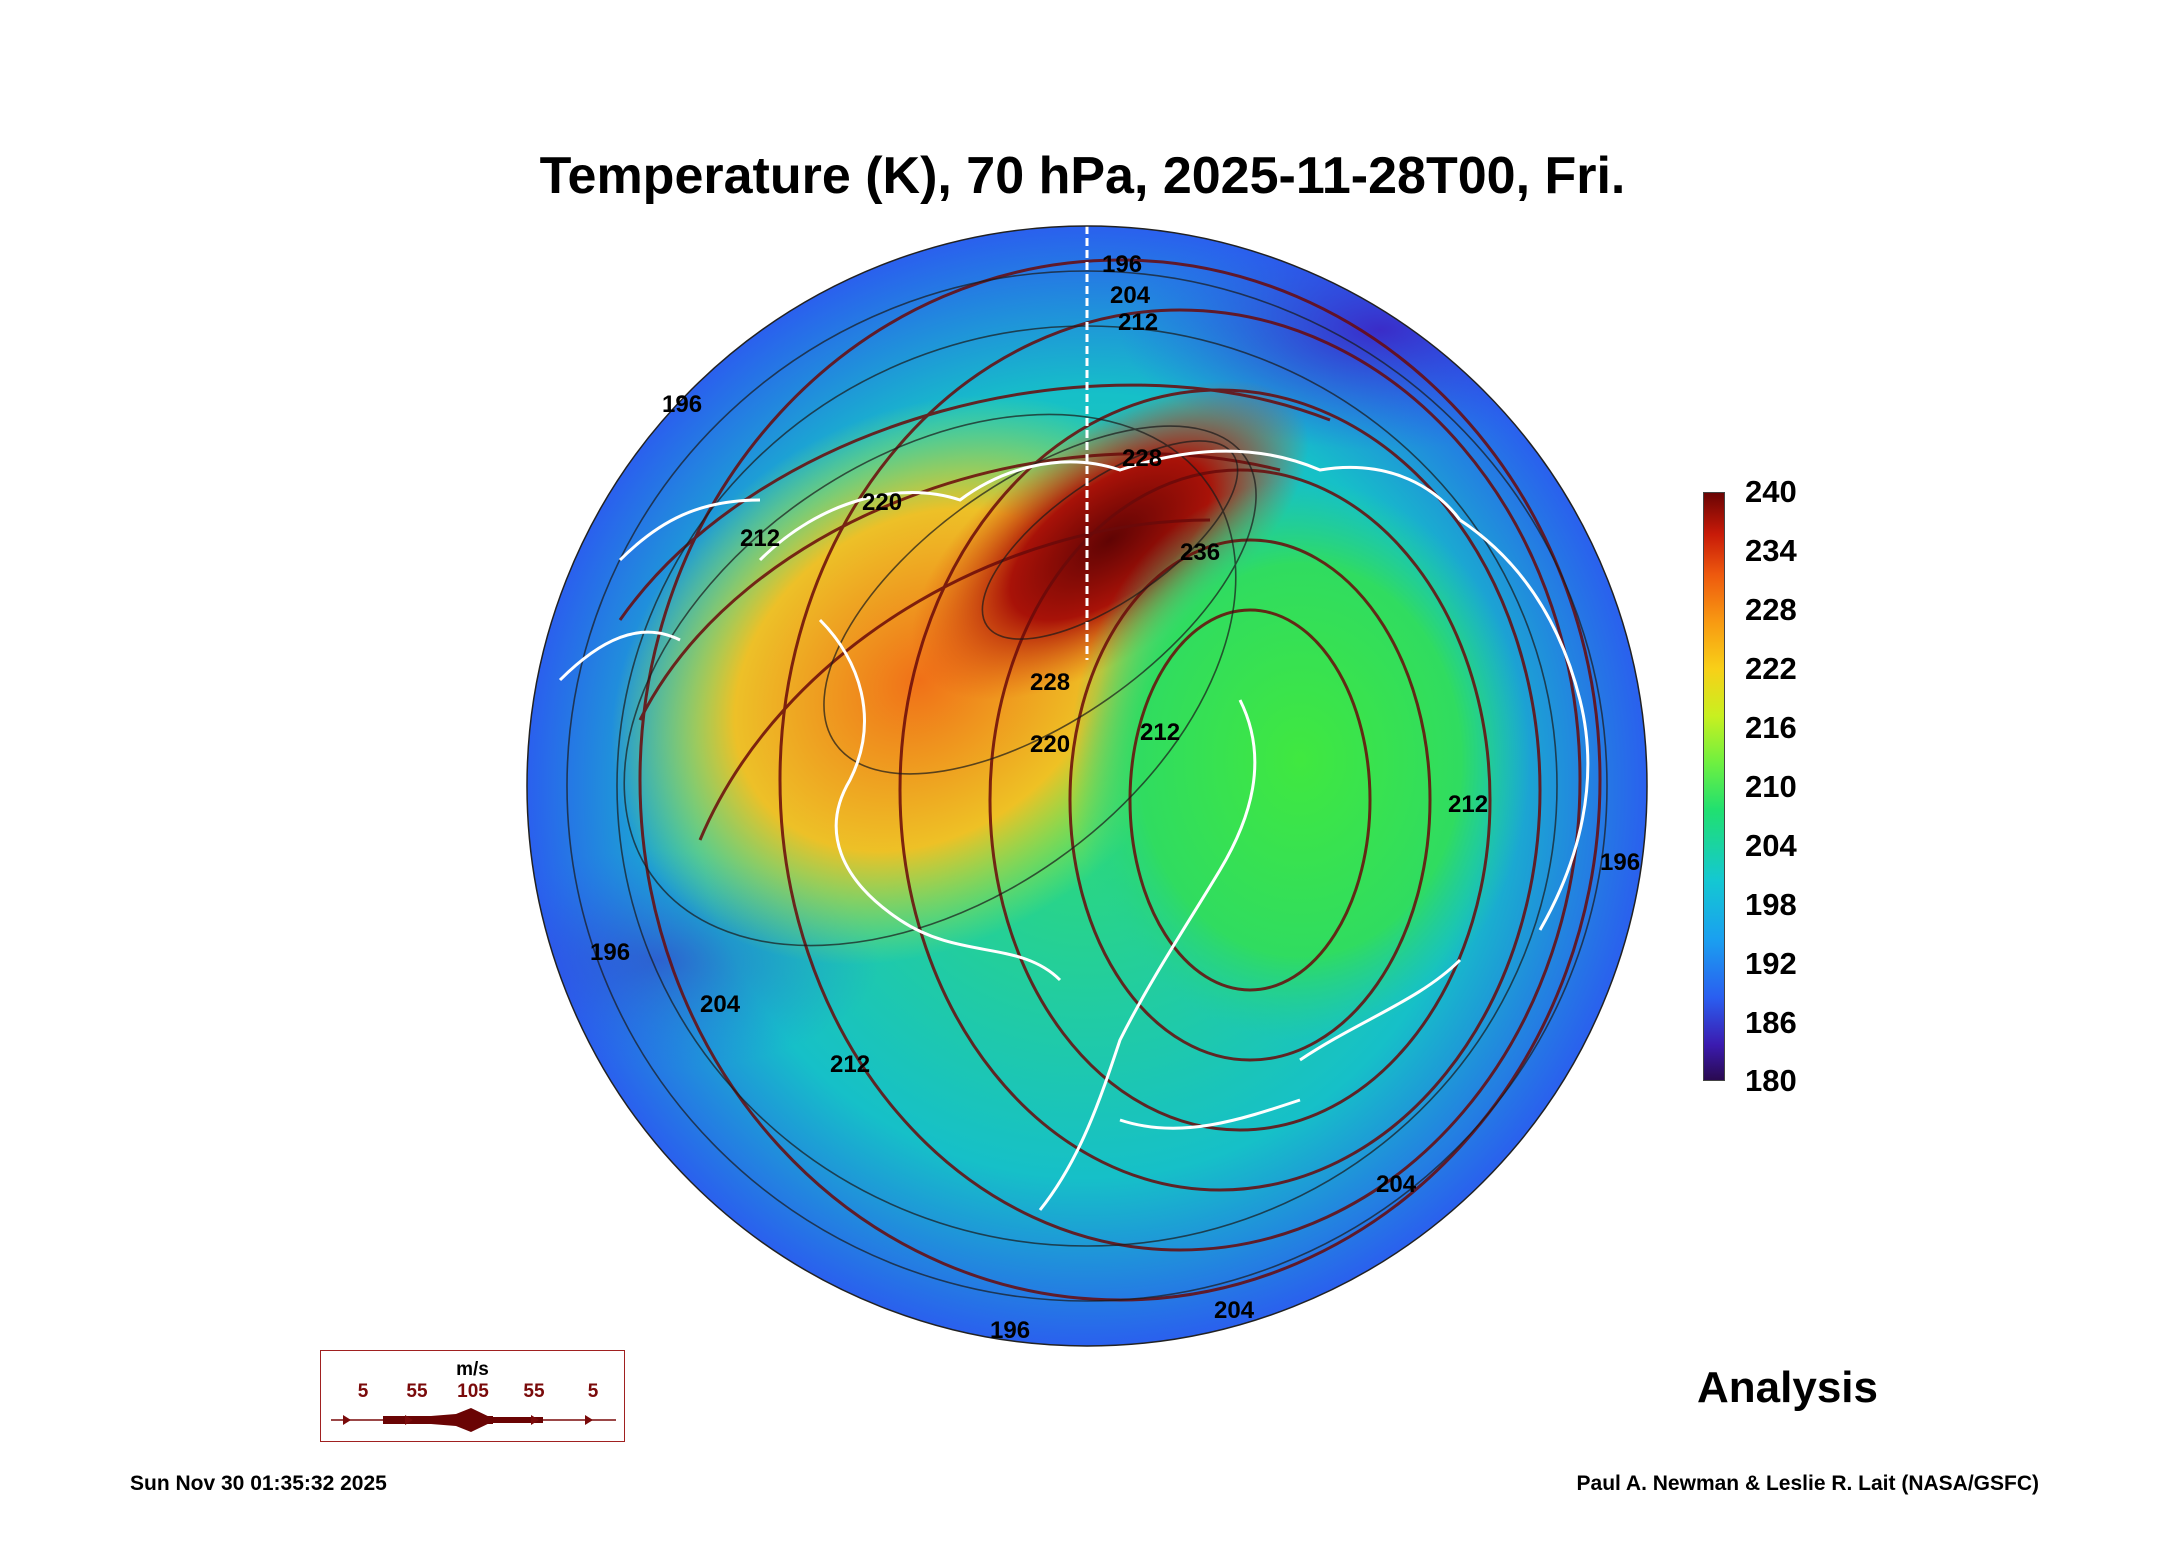 This screenshot has height=1561, width=2165. I want to click on colorbar-tick: 198, so click(1771, 904).